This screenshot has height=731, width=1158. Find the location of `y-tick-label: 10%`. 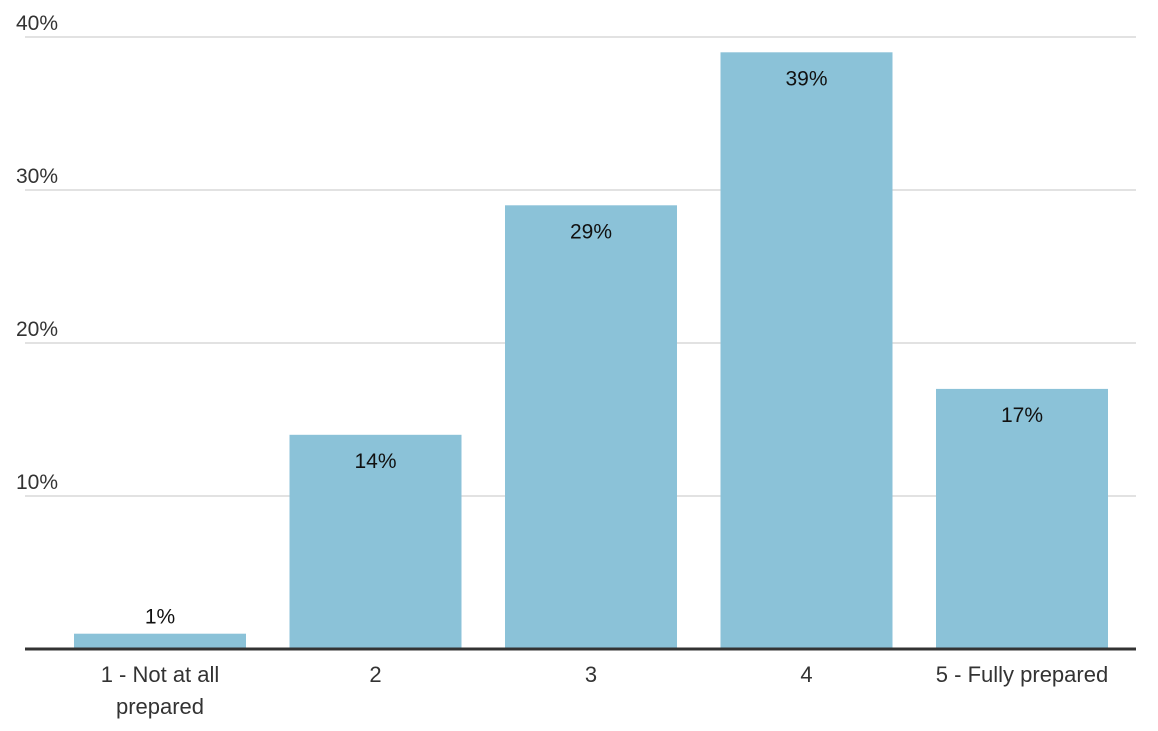

y-tick-label: 10% is located at coordinates (37, 482).